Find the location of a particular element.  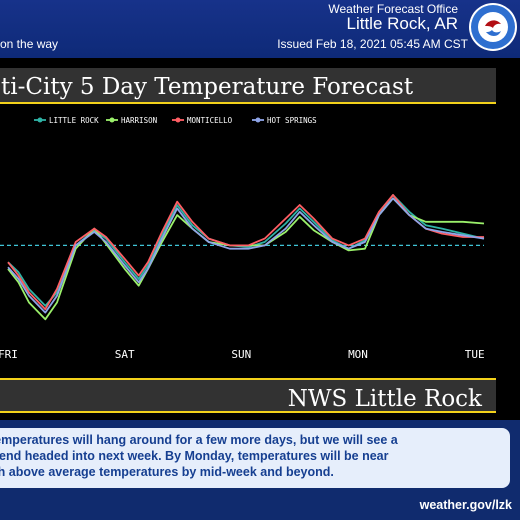

legend-marker-hot-springs is located at coordinates (258, 120).